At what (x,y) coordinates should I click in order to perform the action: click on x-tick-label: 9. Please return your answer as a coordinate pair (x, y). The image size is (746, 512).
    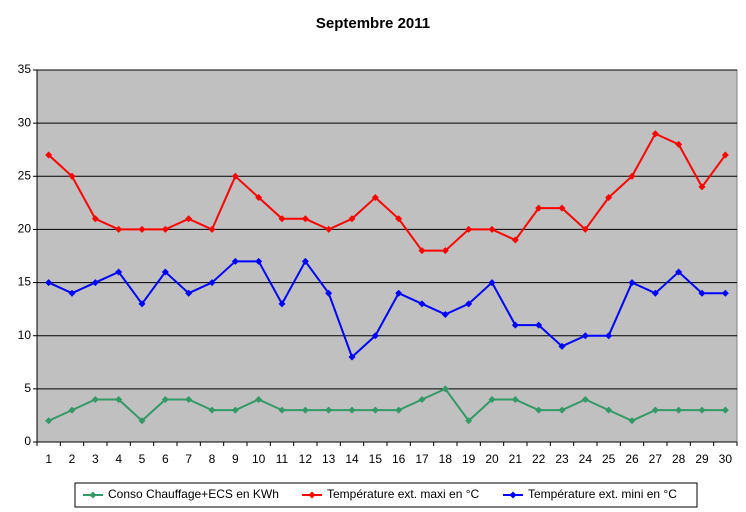
    Looking at the image, I should click on (235, 459).